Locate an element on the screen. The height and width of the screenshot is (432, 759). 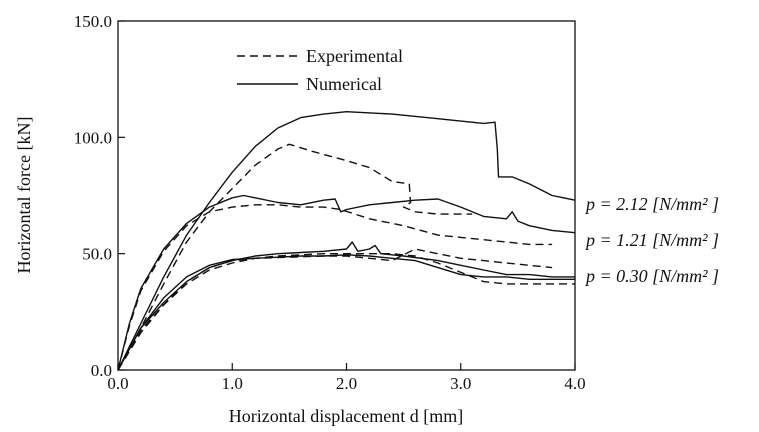
annotation-p-2-12: p = 2.12 [N/mm² ] is located at coordinates (651, 204).